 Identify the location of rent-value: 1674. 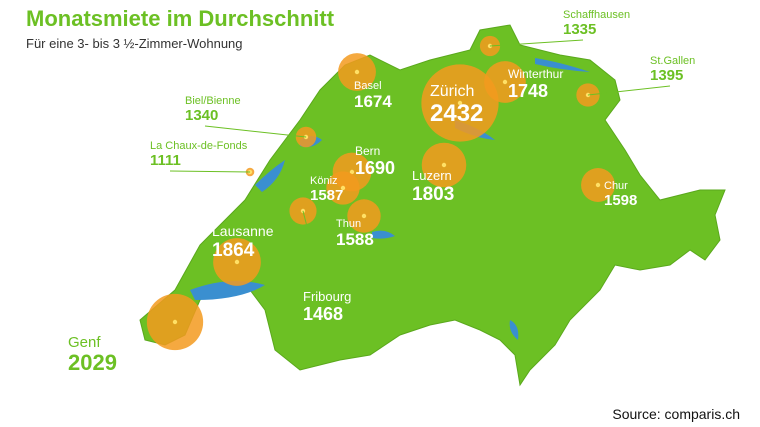
(373, 101).